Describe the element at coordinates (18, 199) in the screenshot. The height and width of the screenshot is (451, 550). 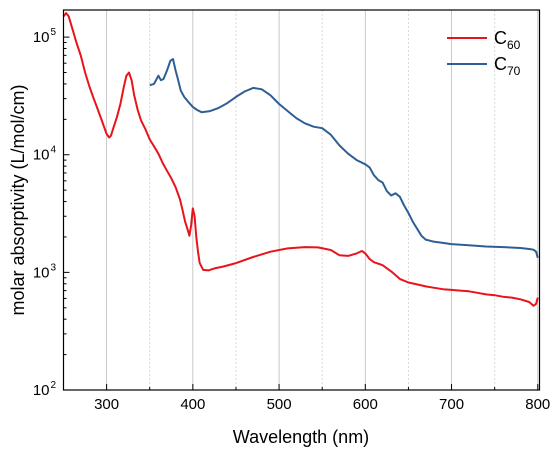
I see `y-axis-label: molar absorptivity (L/mol/cm)` at that location.